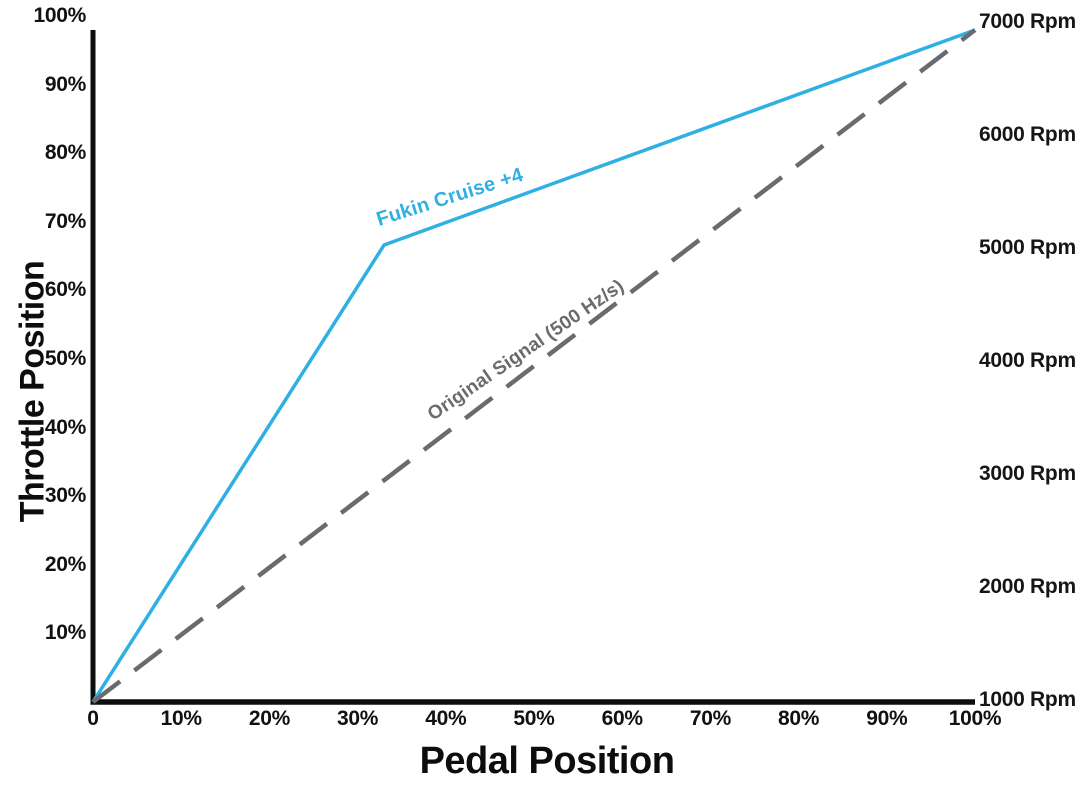  Describe the element at coordinates (526, 350) in the screenshot. I see `original-series-label: Original Signal (500 Hz/s)` at that location.